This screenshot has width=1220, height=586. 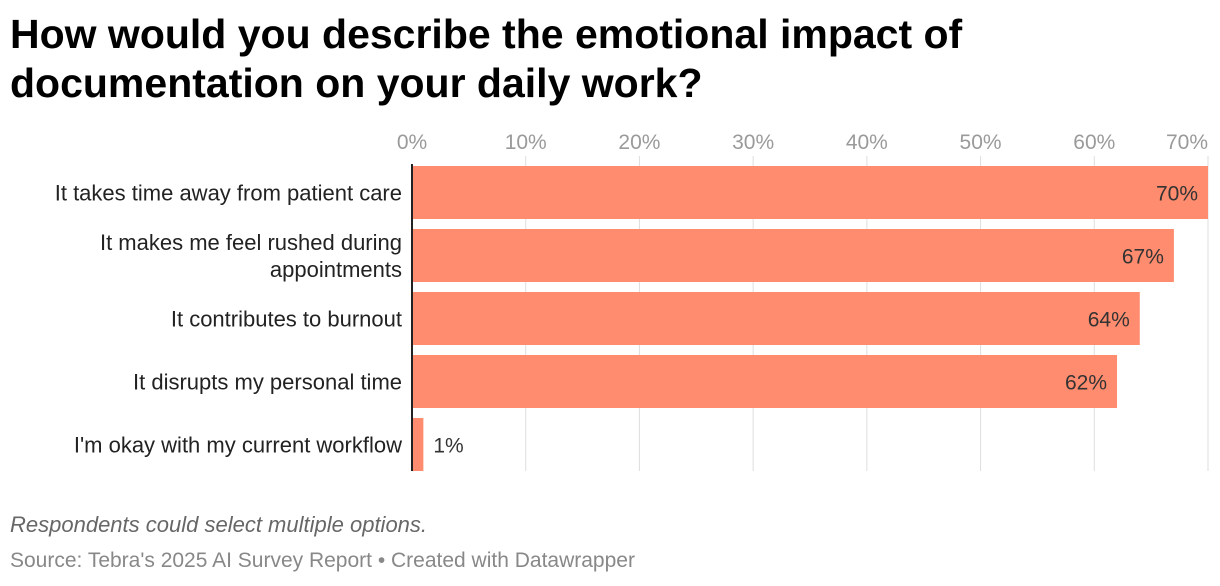 What do you see at coordinates (639, 142) in the screenshot?
I see `x-tick-label: 20%` at bounding box center [639, 142].